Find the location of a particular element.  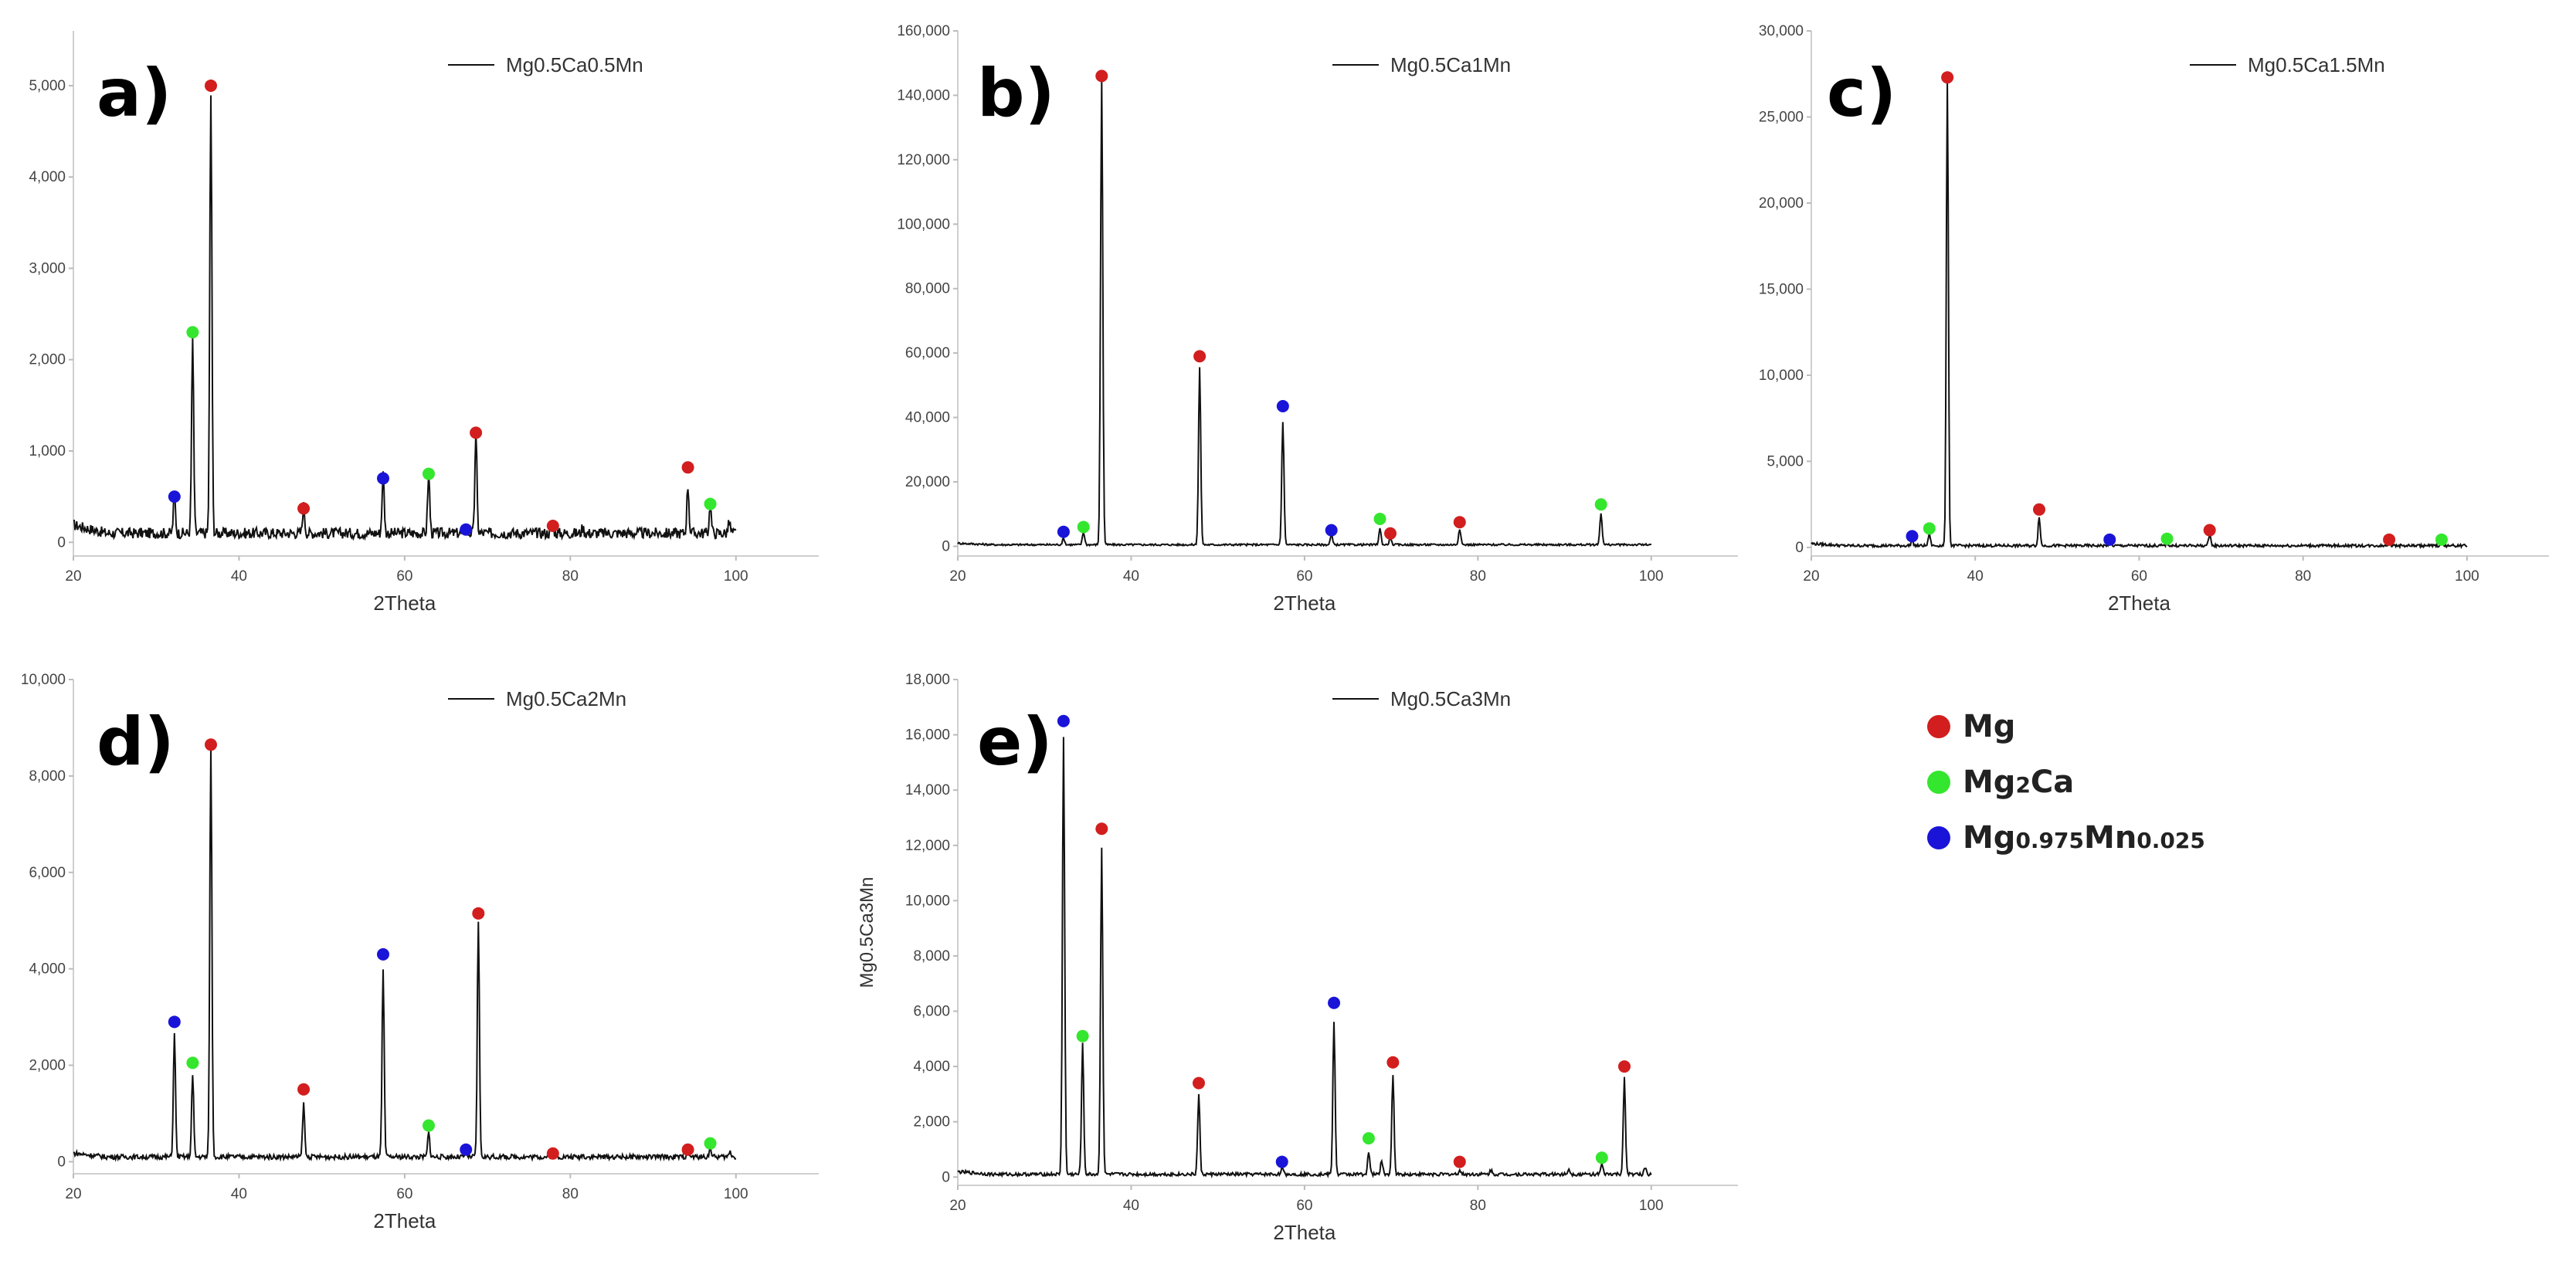

y-tick-label: 3,000 is located at coordinates (47, 268).